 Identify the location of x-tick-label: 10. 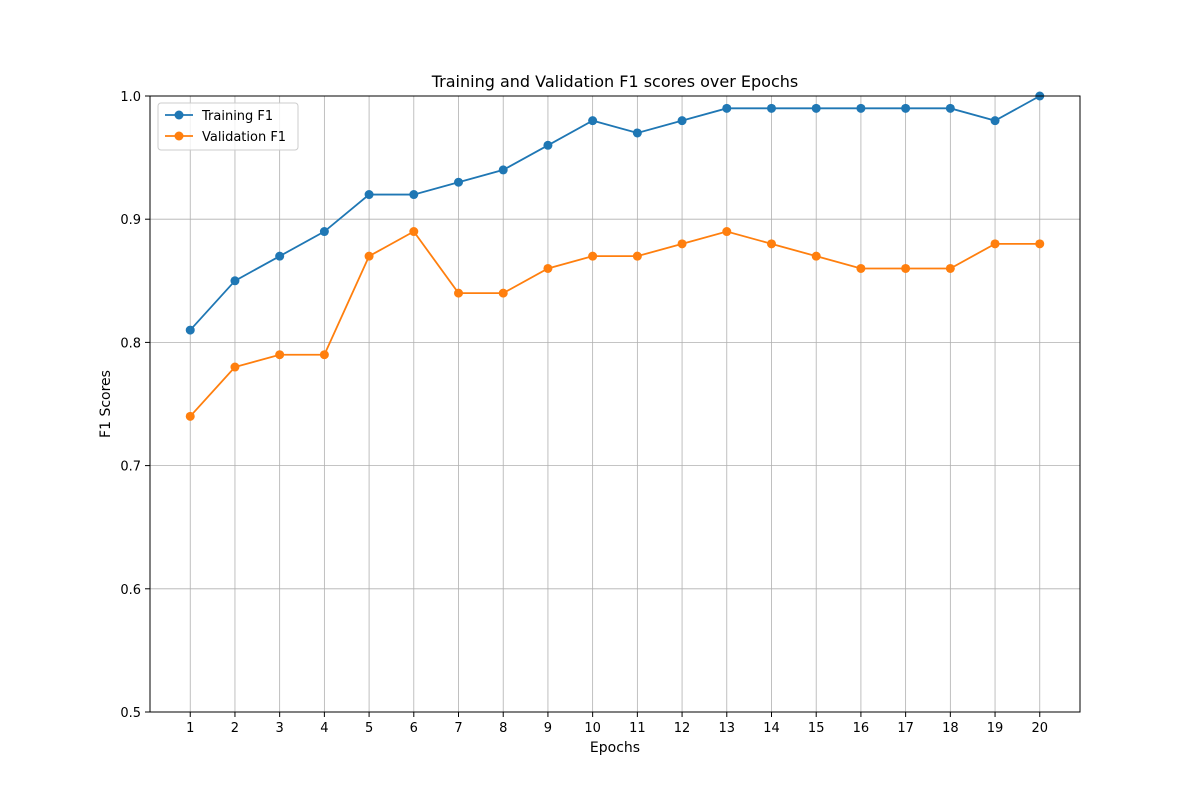
(592, 728).